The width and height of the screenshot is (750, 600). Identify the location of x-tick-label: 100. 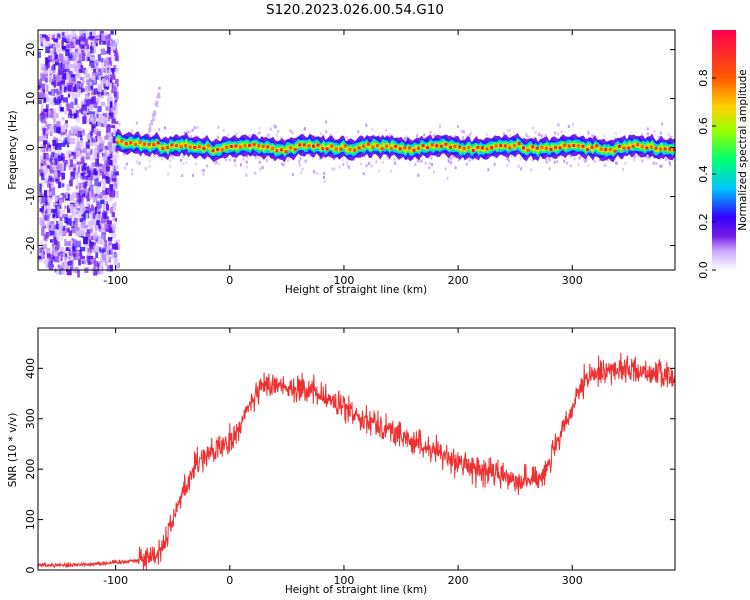
(343, 280).